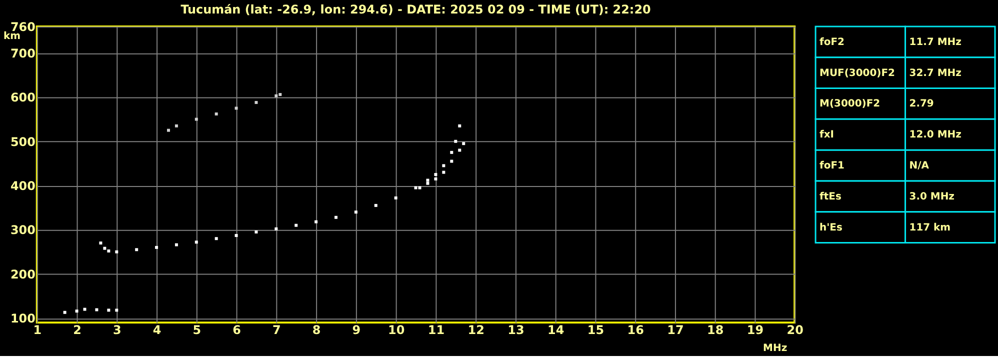 The width and height of the screenshot is (998, 359). What do you see at coordinates (396, 330) in the screenshot?
I see `x-tick-label: 10` at bounding box center [396, 330].